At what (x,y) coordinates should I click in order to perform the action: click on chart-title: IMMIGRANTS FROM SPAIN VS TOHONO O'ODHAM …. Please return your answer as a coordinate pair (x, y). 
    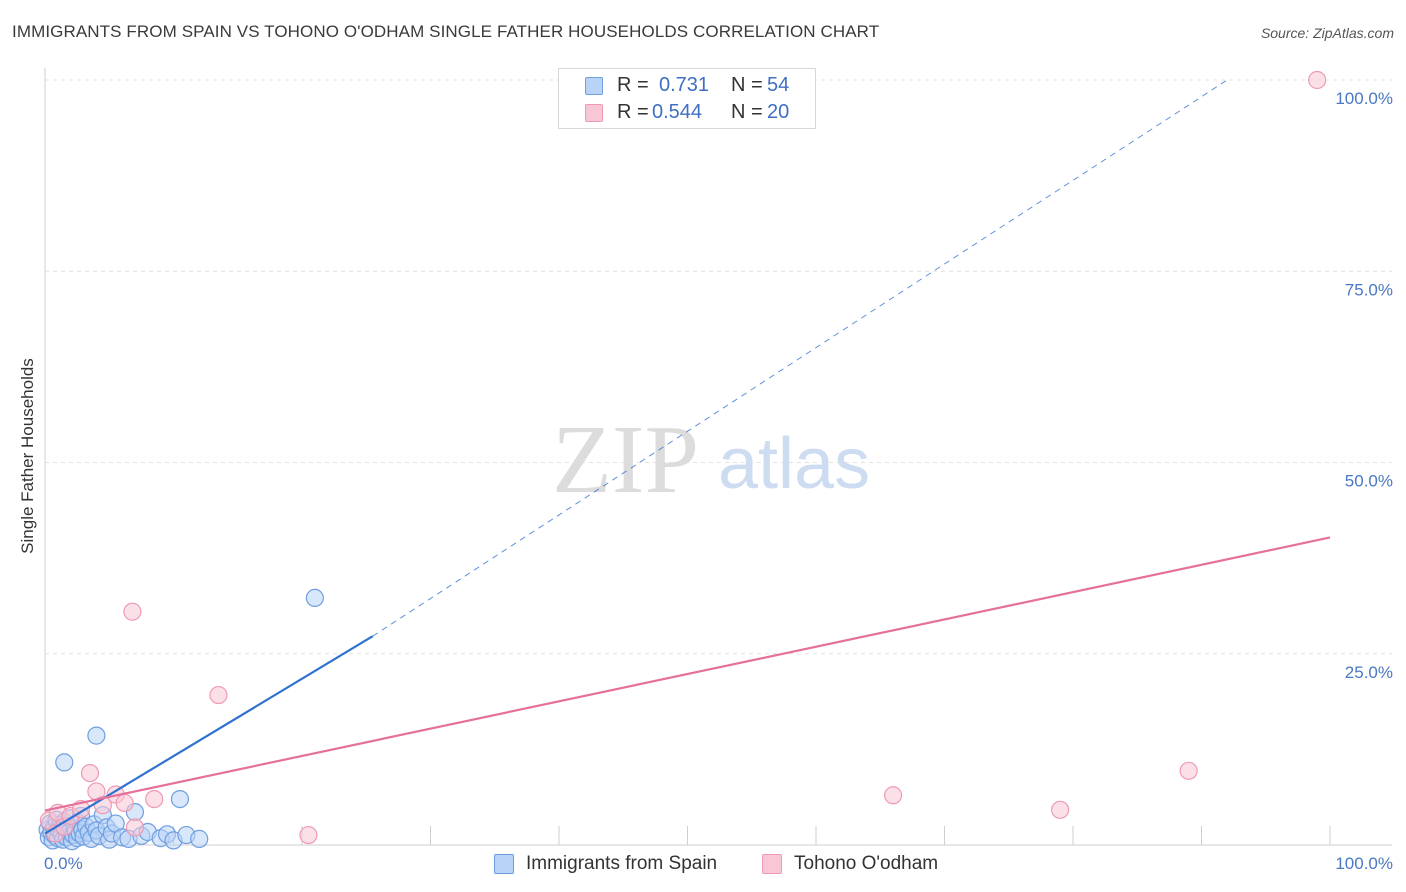
    Looking at the image, I should click on (446, 31).